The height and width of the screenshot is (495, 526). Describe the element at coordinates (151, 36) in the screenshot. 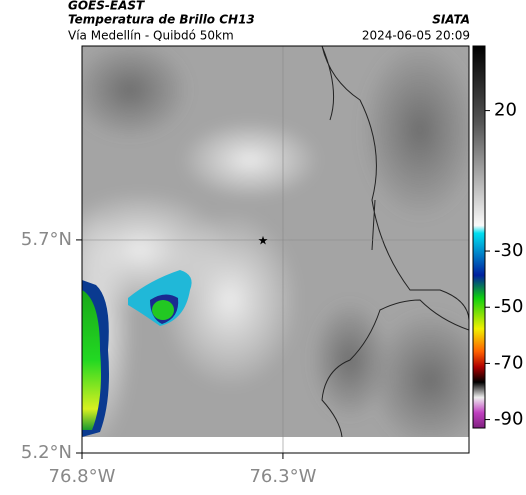

I see `route: Vía Medellín - Quibdó 50km` at that location.